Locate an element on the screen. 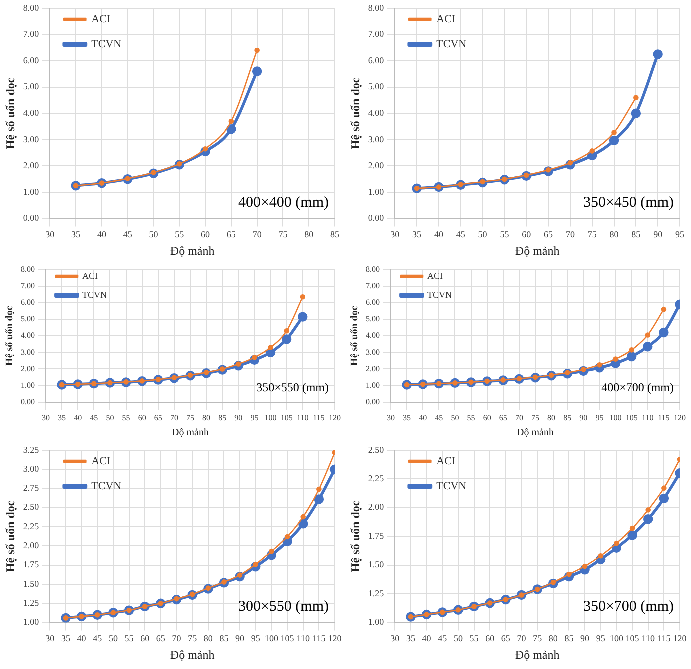 This screenshot has width=691, height=669. x-tick-label: 110 is located at coordinates (649, 639).